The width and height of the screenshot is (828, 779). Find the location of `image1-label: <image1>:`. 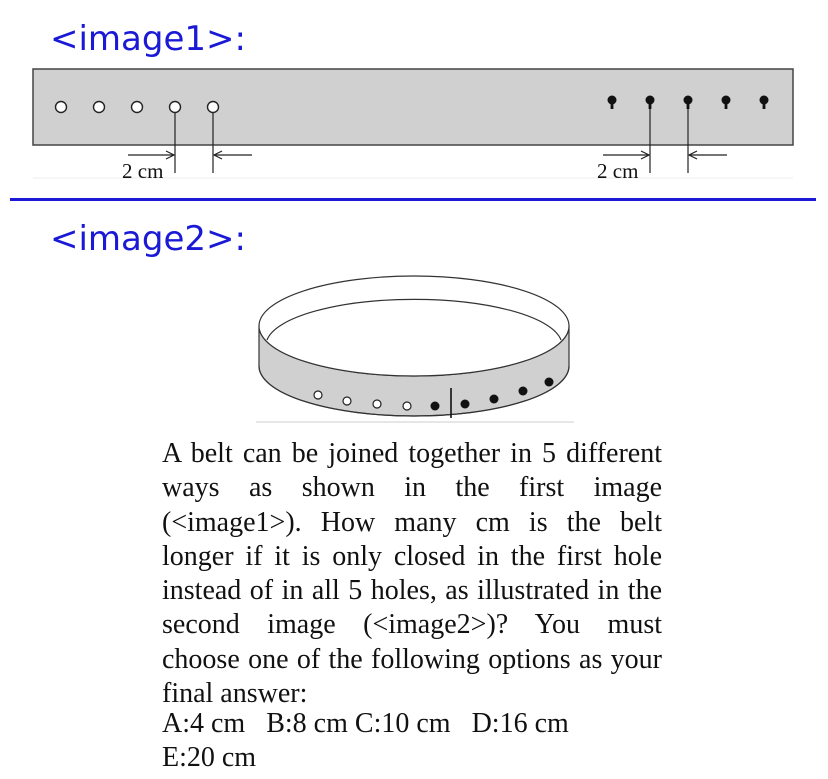

image1-label: <image1>: is located at coordinates (148, 39).